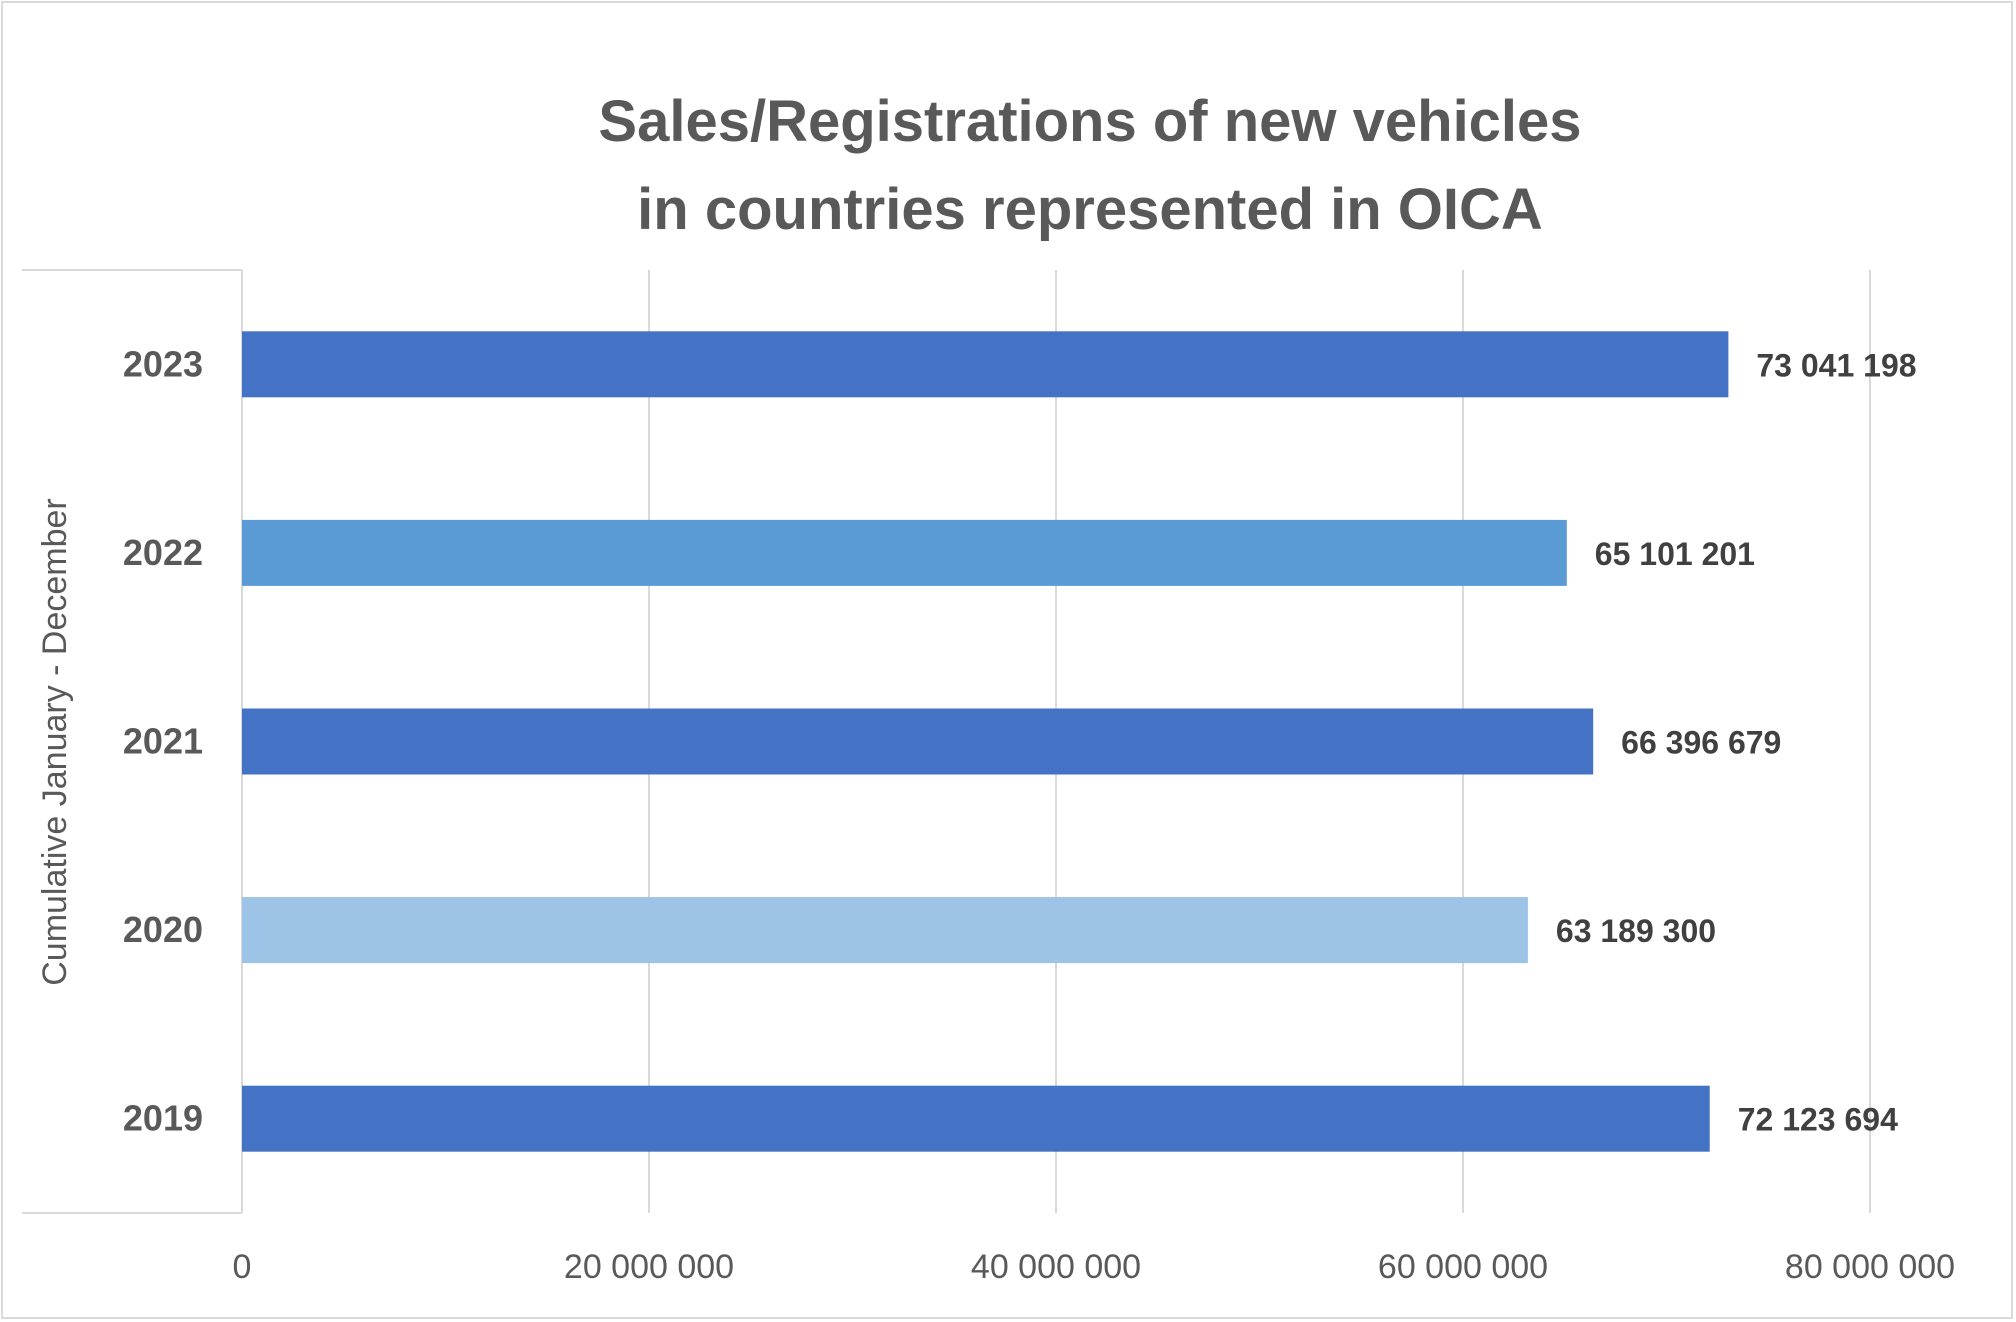 The height and width of the screenshot is (1322, 2016). Describe the element at coordinates (1090, 121) in the screenshot. I see `chart-title-line-1: Sales/Registrations of new vehicles` at that location.